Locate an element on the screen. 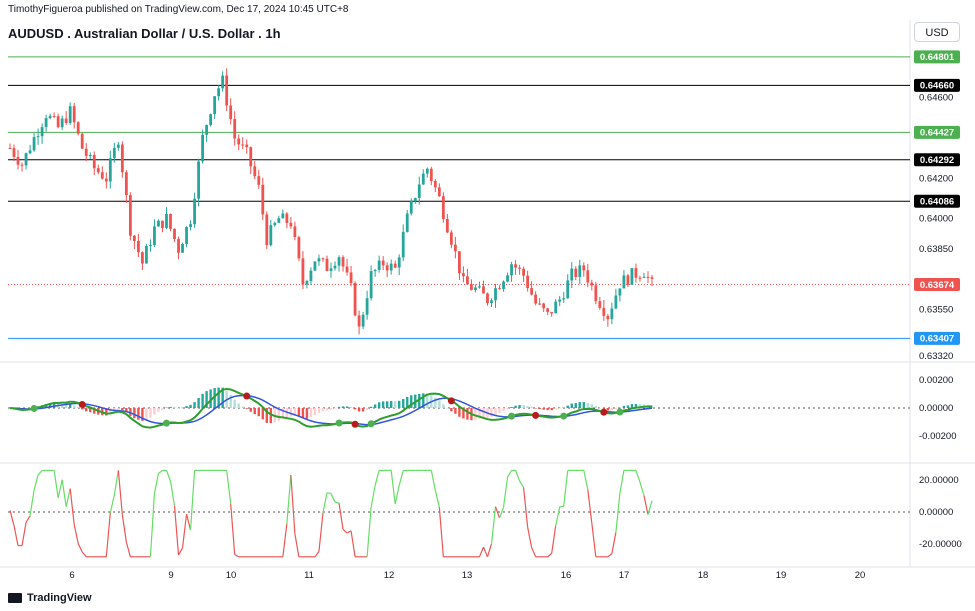  y-tick-label: 0.63850 is located at coordinates (936, 249).